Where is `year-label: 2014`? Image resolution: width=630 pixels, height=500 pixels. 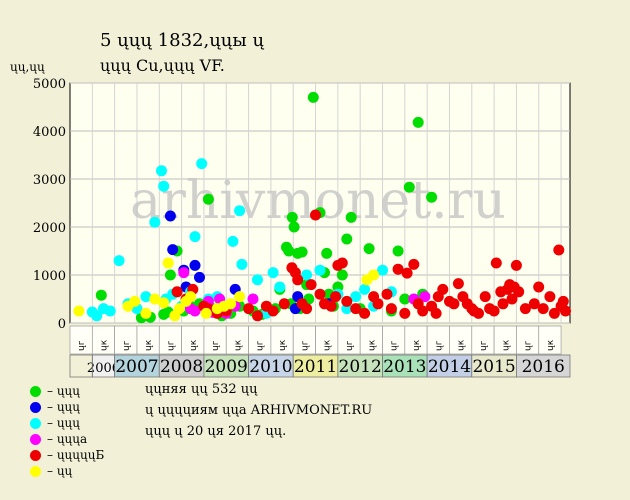
year-label: 2014 is located at coordinates (449, 367).